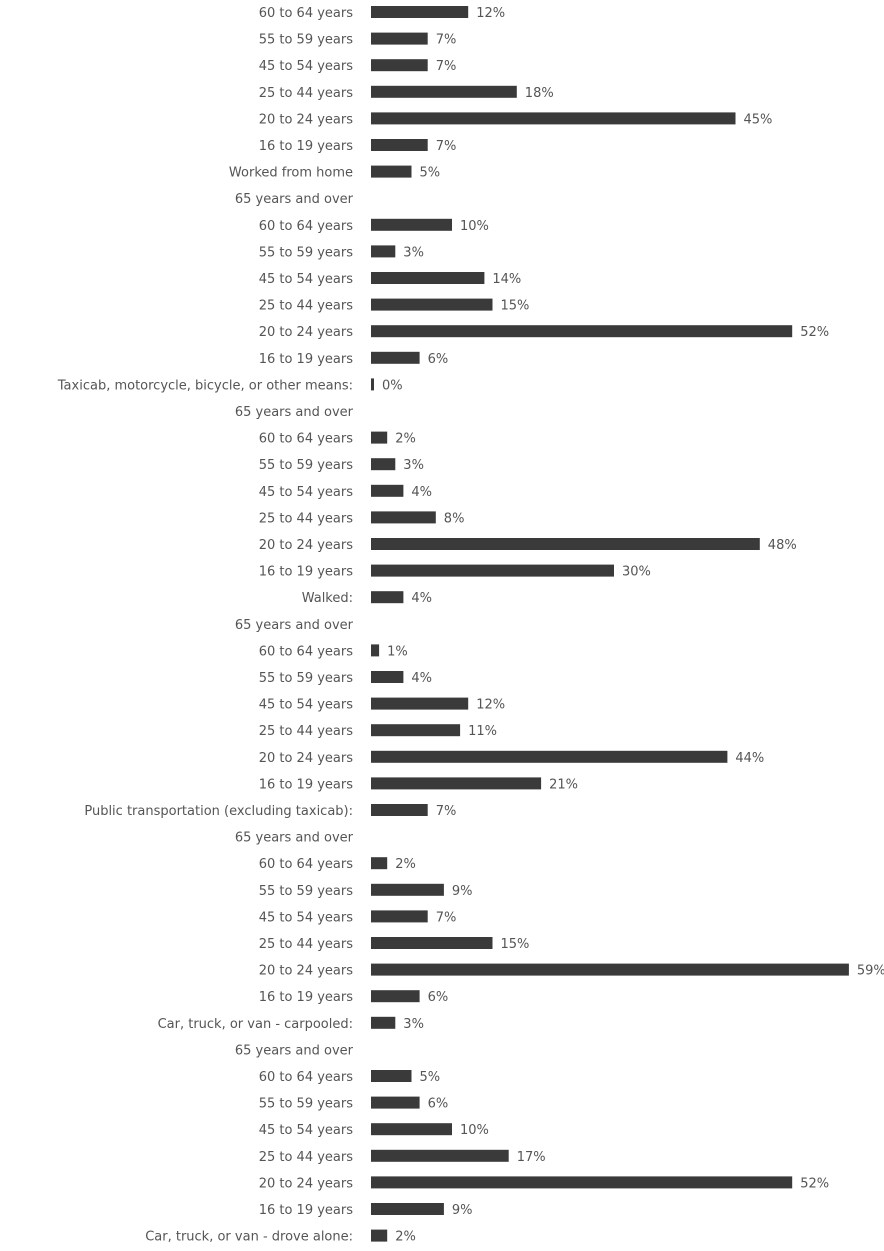 The width and height of the screenshot is (884, 1251). I want to click on data-label: 0%, so click(392, 385).